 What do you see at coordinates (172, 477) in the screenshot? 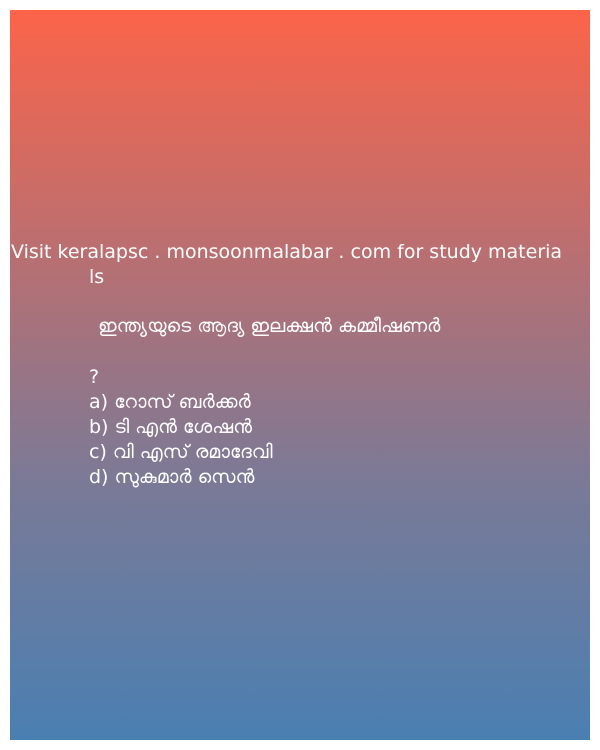
I see `option-d: d) സുകുമാർ സെൻ` at bounding box center [172, 477].